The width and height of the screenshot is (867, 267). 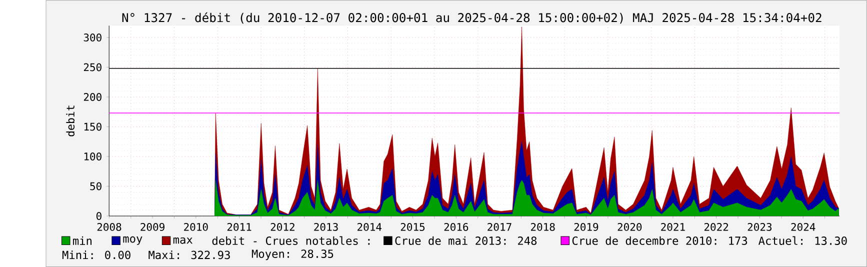 I want to click on legend-label: max, so click(x=182, y=240).